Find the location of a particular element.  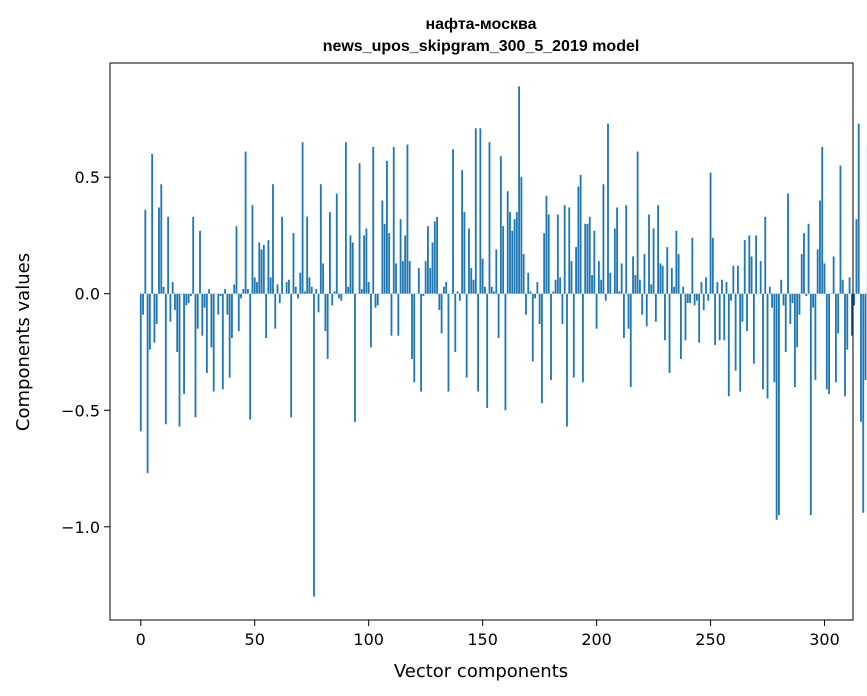

chart-title: нафта-москва is located at coordinates (480, 24).